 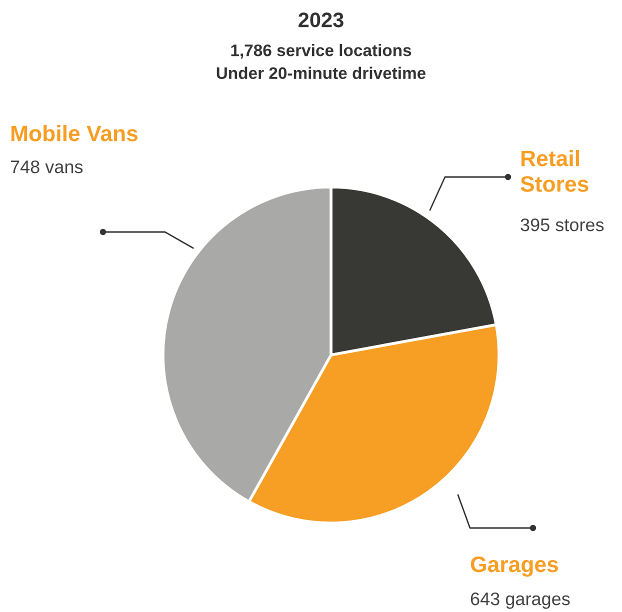 I want to click on chart-subtitle: 1,786 service locations Under 20-minute drivetime, so click(x=321, y=62).